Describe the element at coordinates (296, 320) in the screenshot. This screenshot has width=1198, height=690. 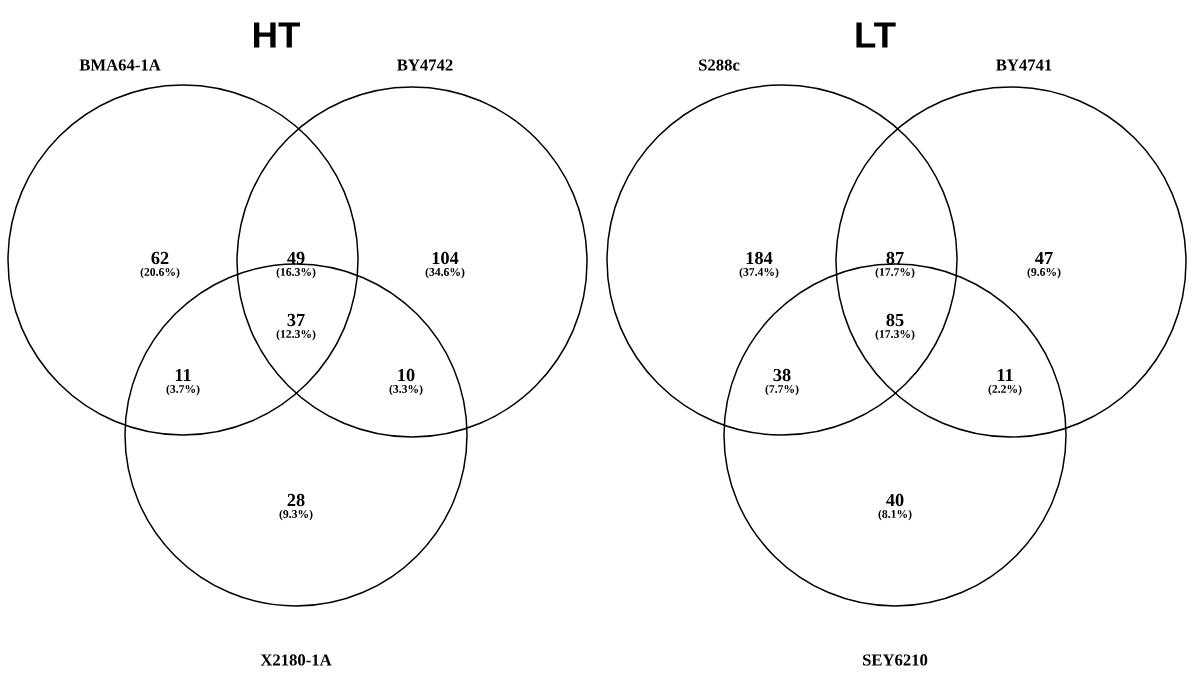
I see `data-label: 37` at that location.